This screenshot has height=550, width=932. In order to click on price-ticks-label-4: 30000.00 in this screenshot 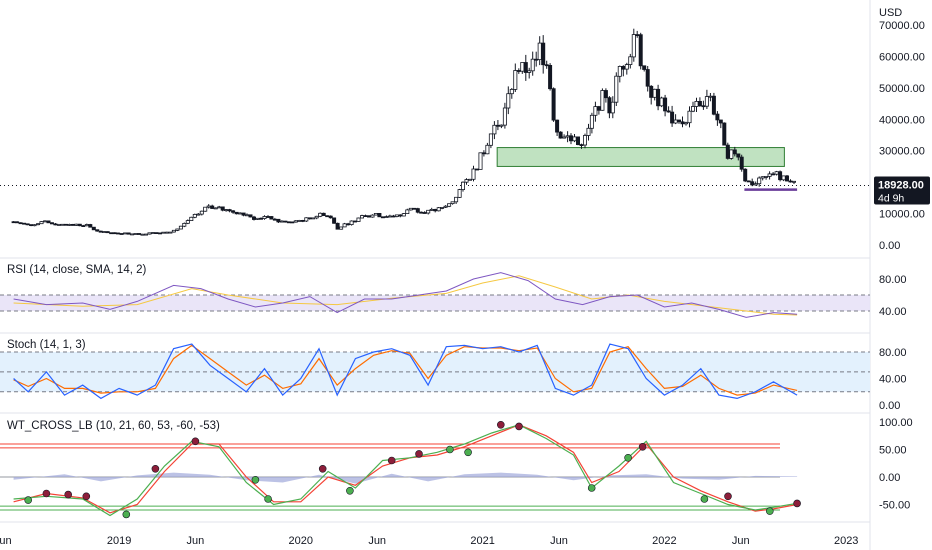, I will do `click(902, 152)`.